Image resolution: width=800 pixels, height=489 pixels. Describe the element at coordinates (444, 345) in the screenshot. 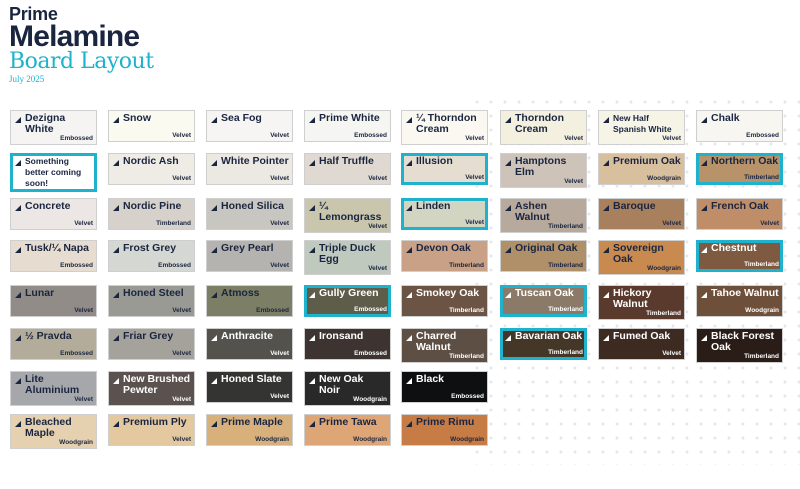

I see `board-swatch: Charred Walnut Timberland` at that location.